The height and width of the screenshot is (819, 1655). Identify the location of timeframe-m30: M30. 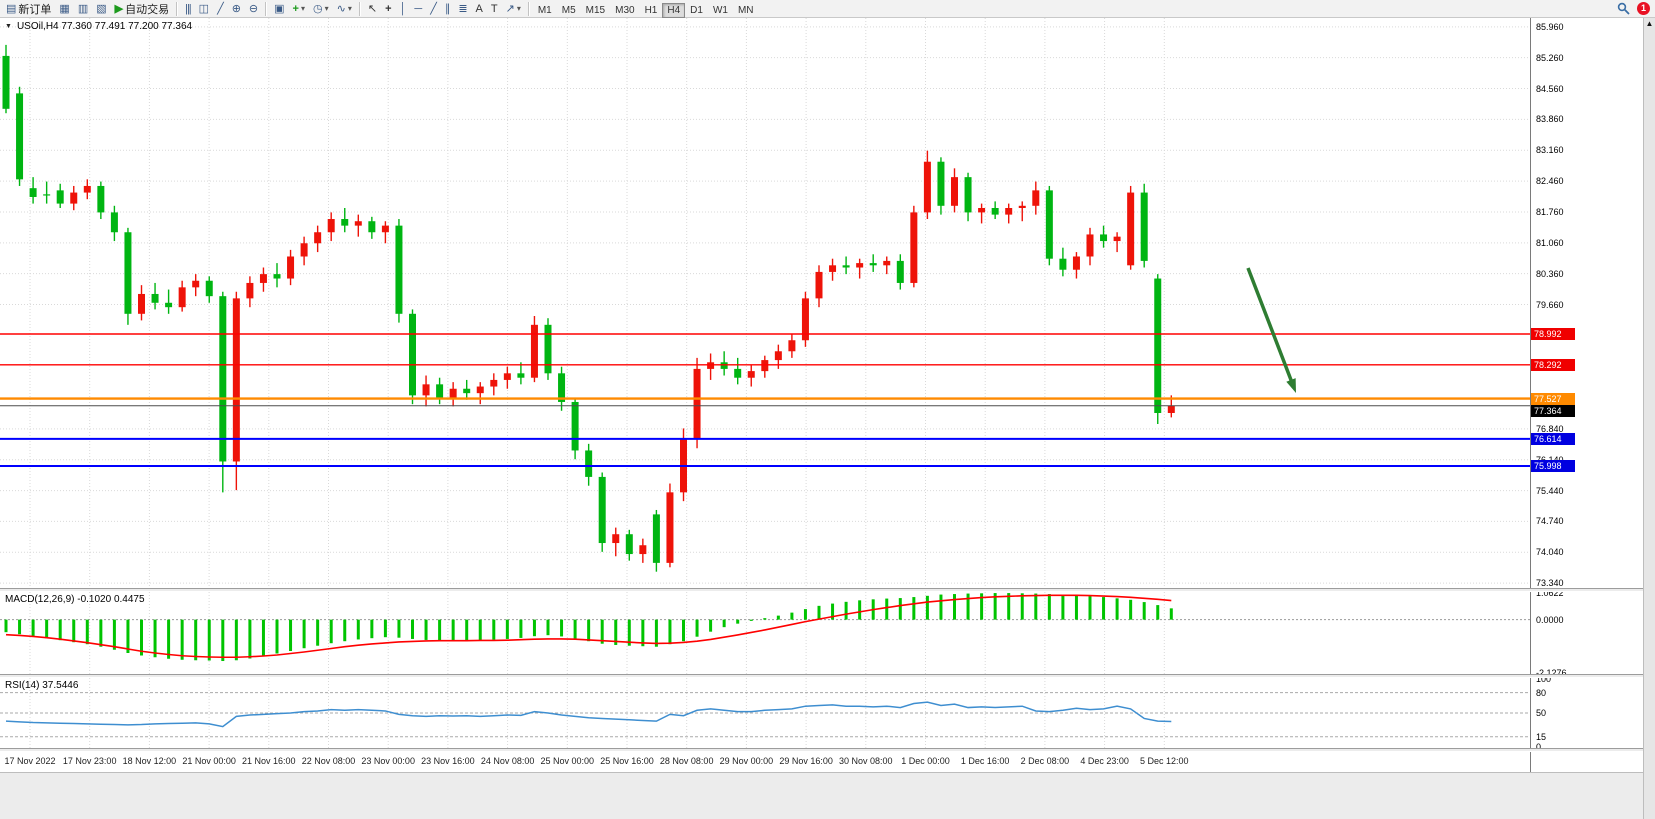
(624, 10).